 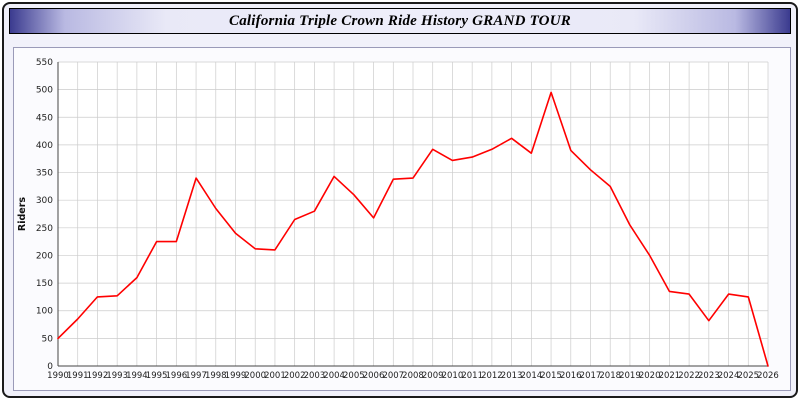 I want to click on y-tick-label: 300, so click(x=44, y=201).